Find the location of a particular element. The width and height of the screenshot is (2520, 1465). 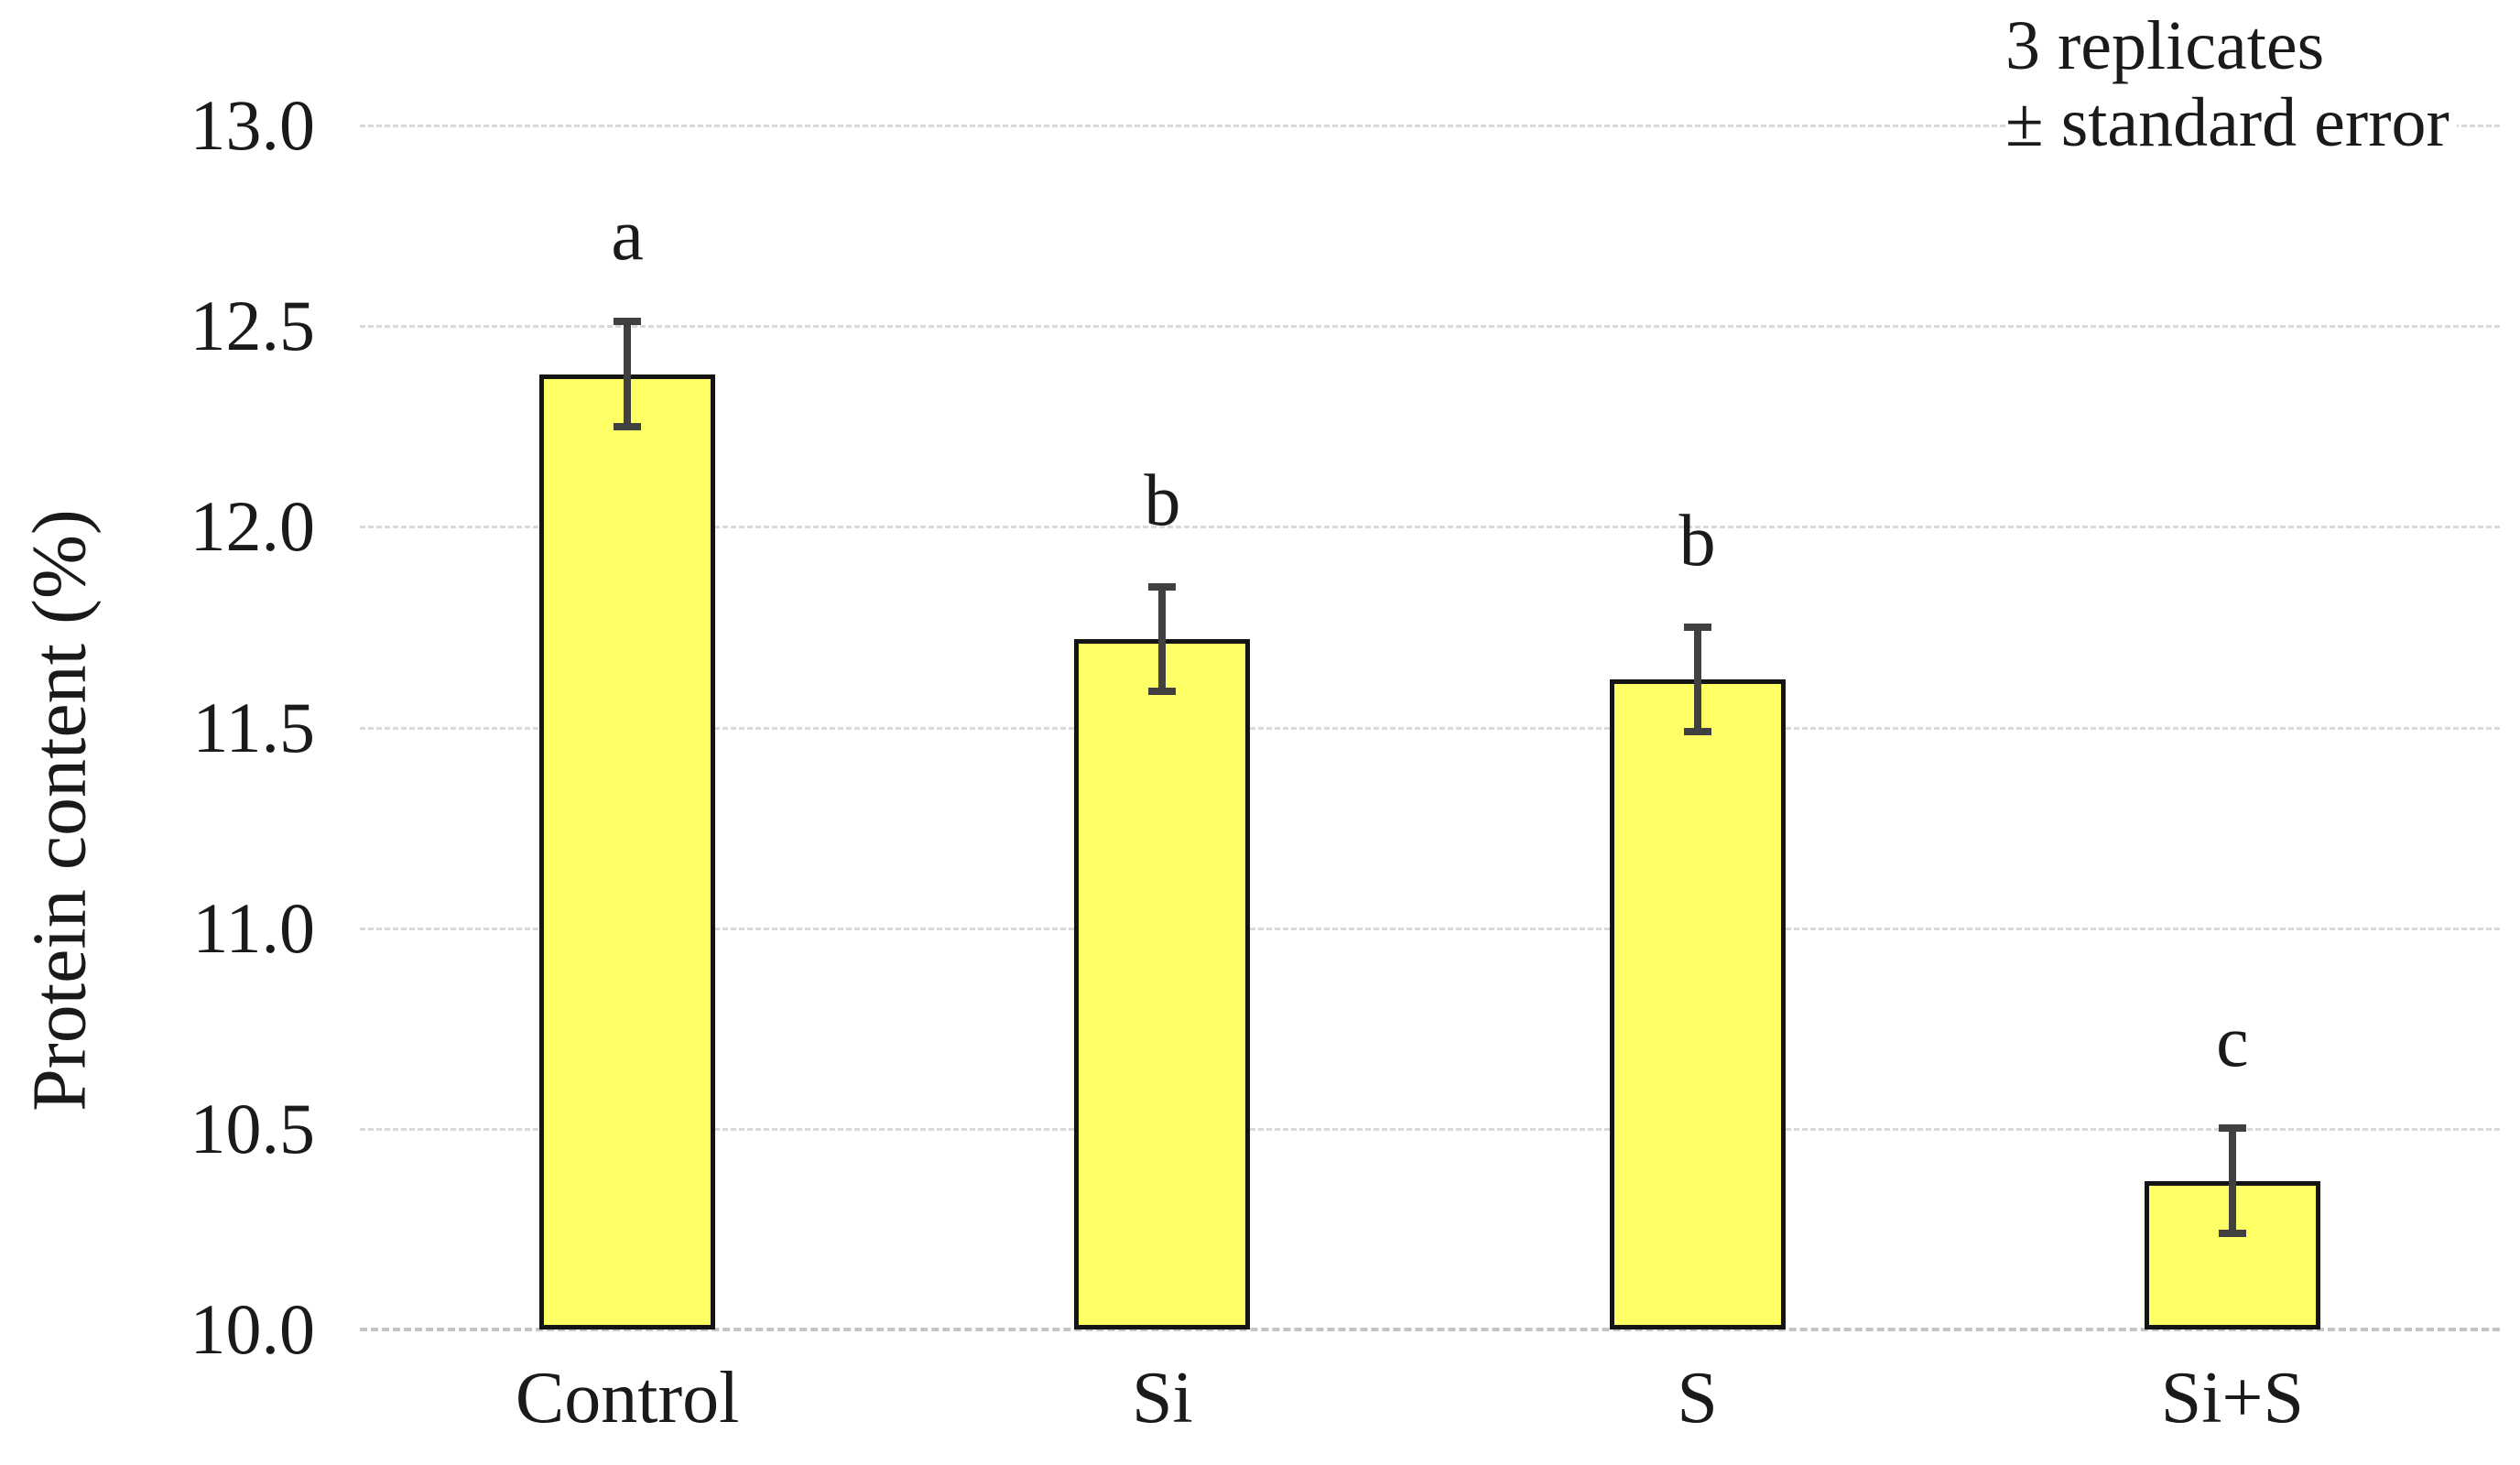

gridline-12.5 is located at coordinates (1430, 327).